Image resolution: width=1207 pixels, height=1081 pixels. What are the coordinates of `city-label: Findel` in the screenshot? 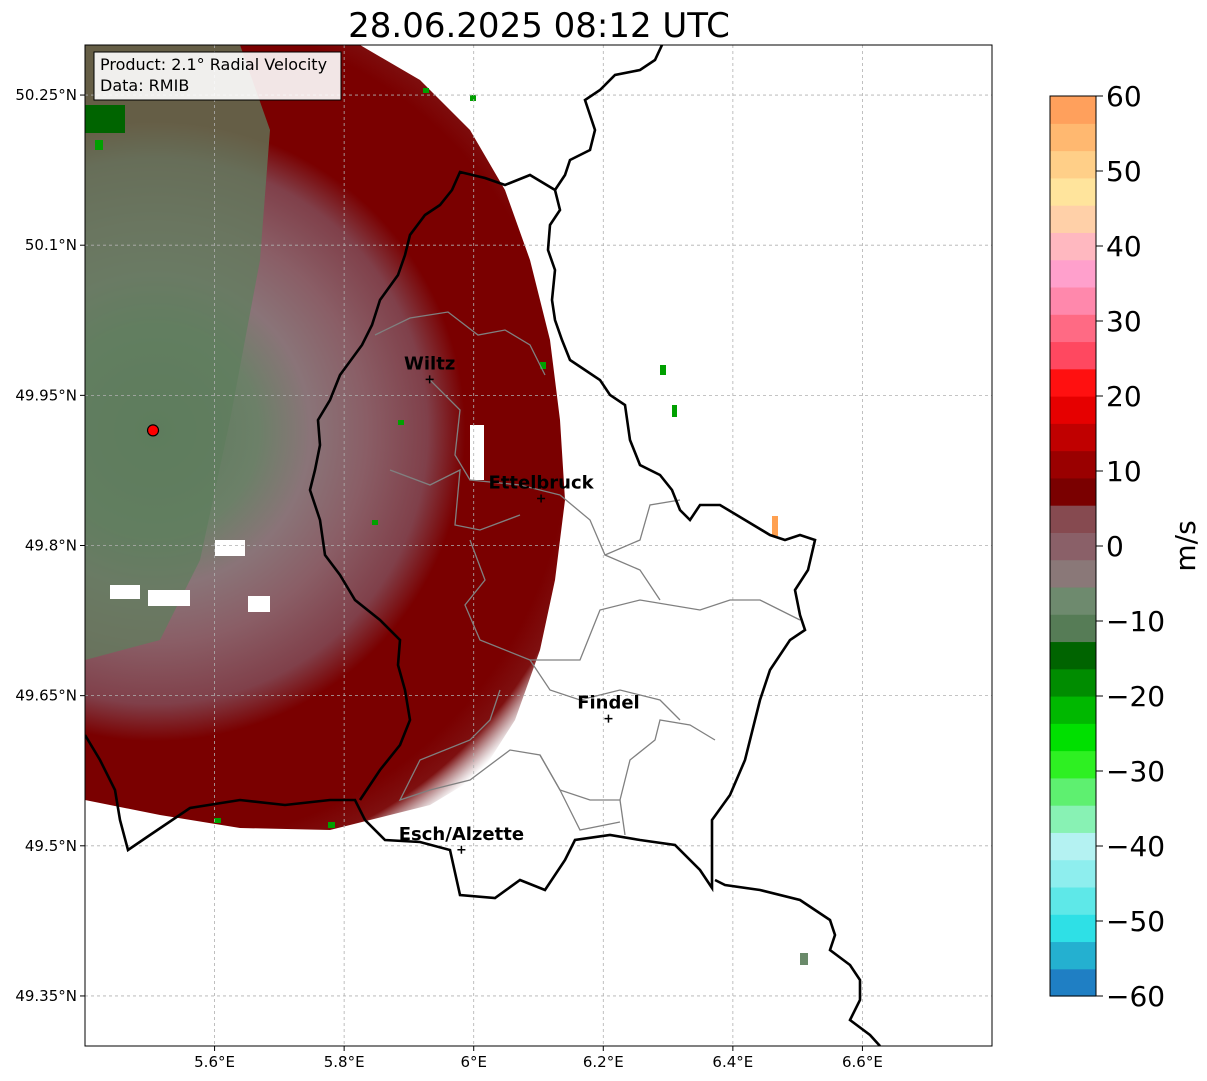 It's located at (608, 703).